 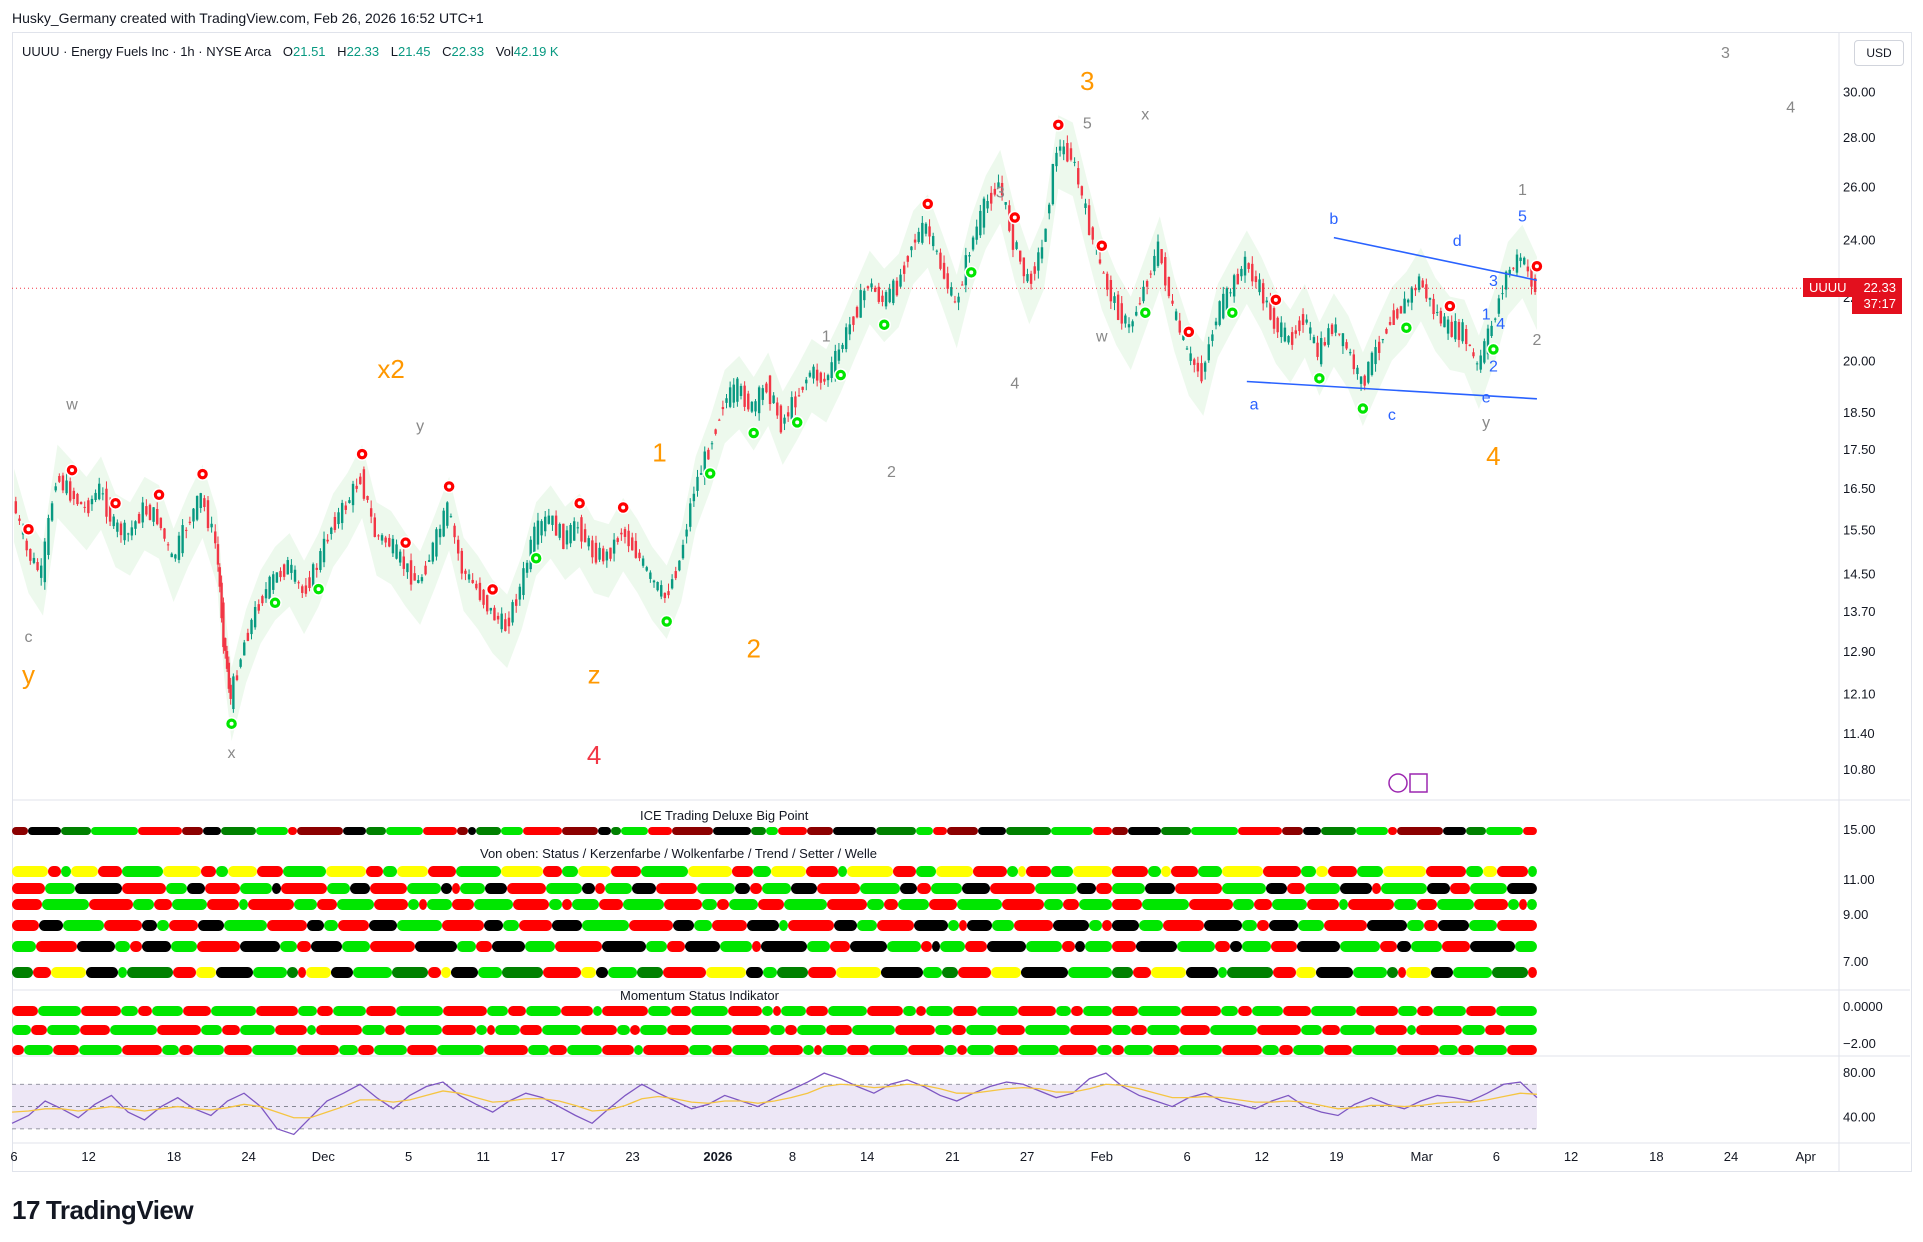 I want to click on price-axis-tick: 12.90, so click(x=1859, y=651).